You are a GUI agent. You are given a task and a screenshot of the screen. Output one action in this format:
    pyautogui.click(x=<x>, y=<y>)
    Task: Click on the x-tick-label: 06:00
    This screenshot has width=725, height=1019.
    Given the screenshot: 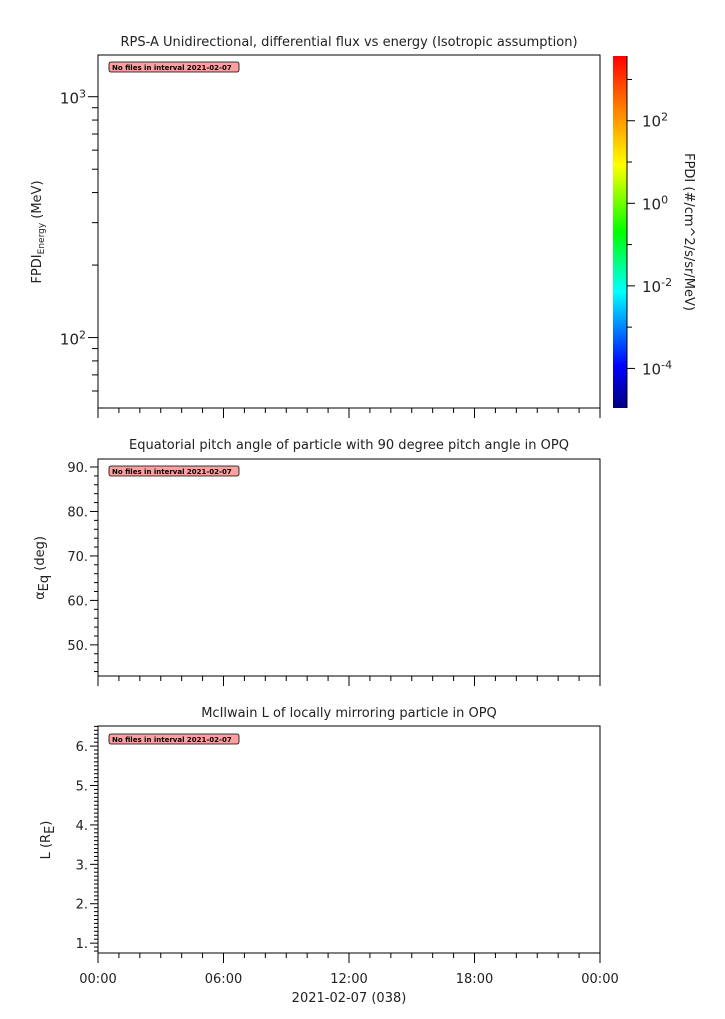 What is the action you would take?
    pyautogui.click(x=223, y=979)
    